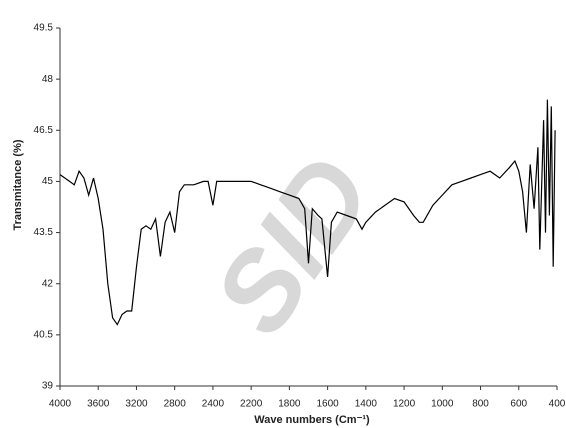 The width and height of the screenshot is (566, 428). I want to click on y-tick-label: 45, so click(48, 181).